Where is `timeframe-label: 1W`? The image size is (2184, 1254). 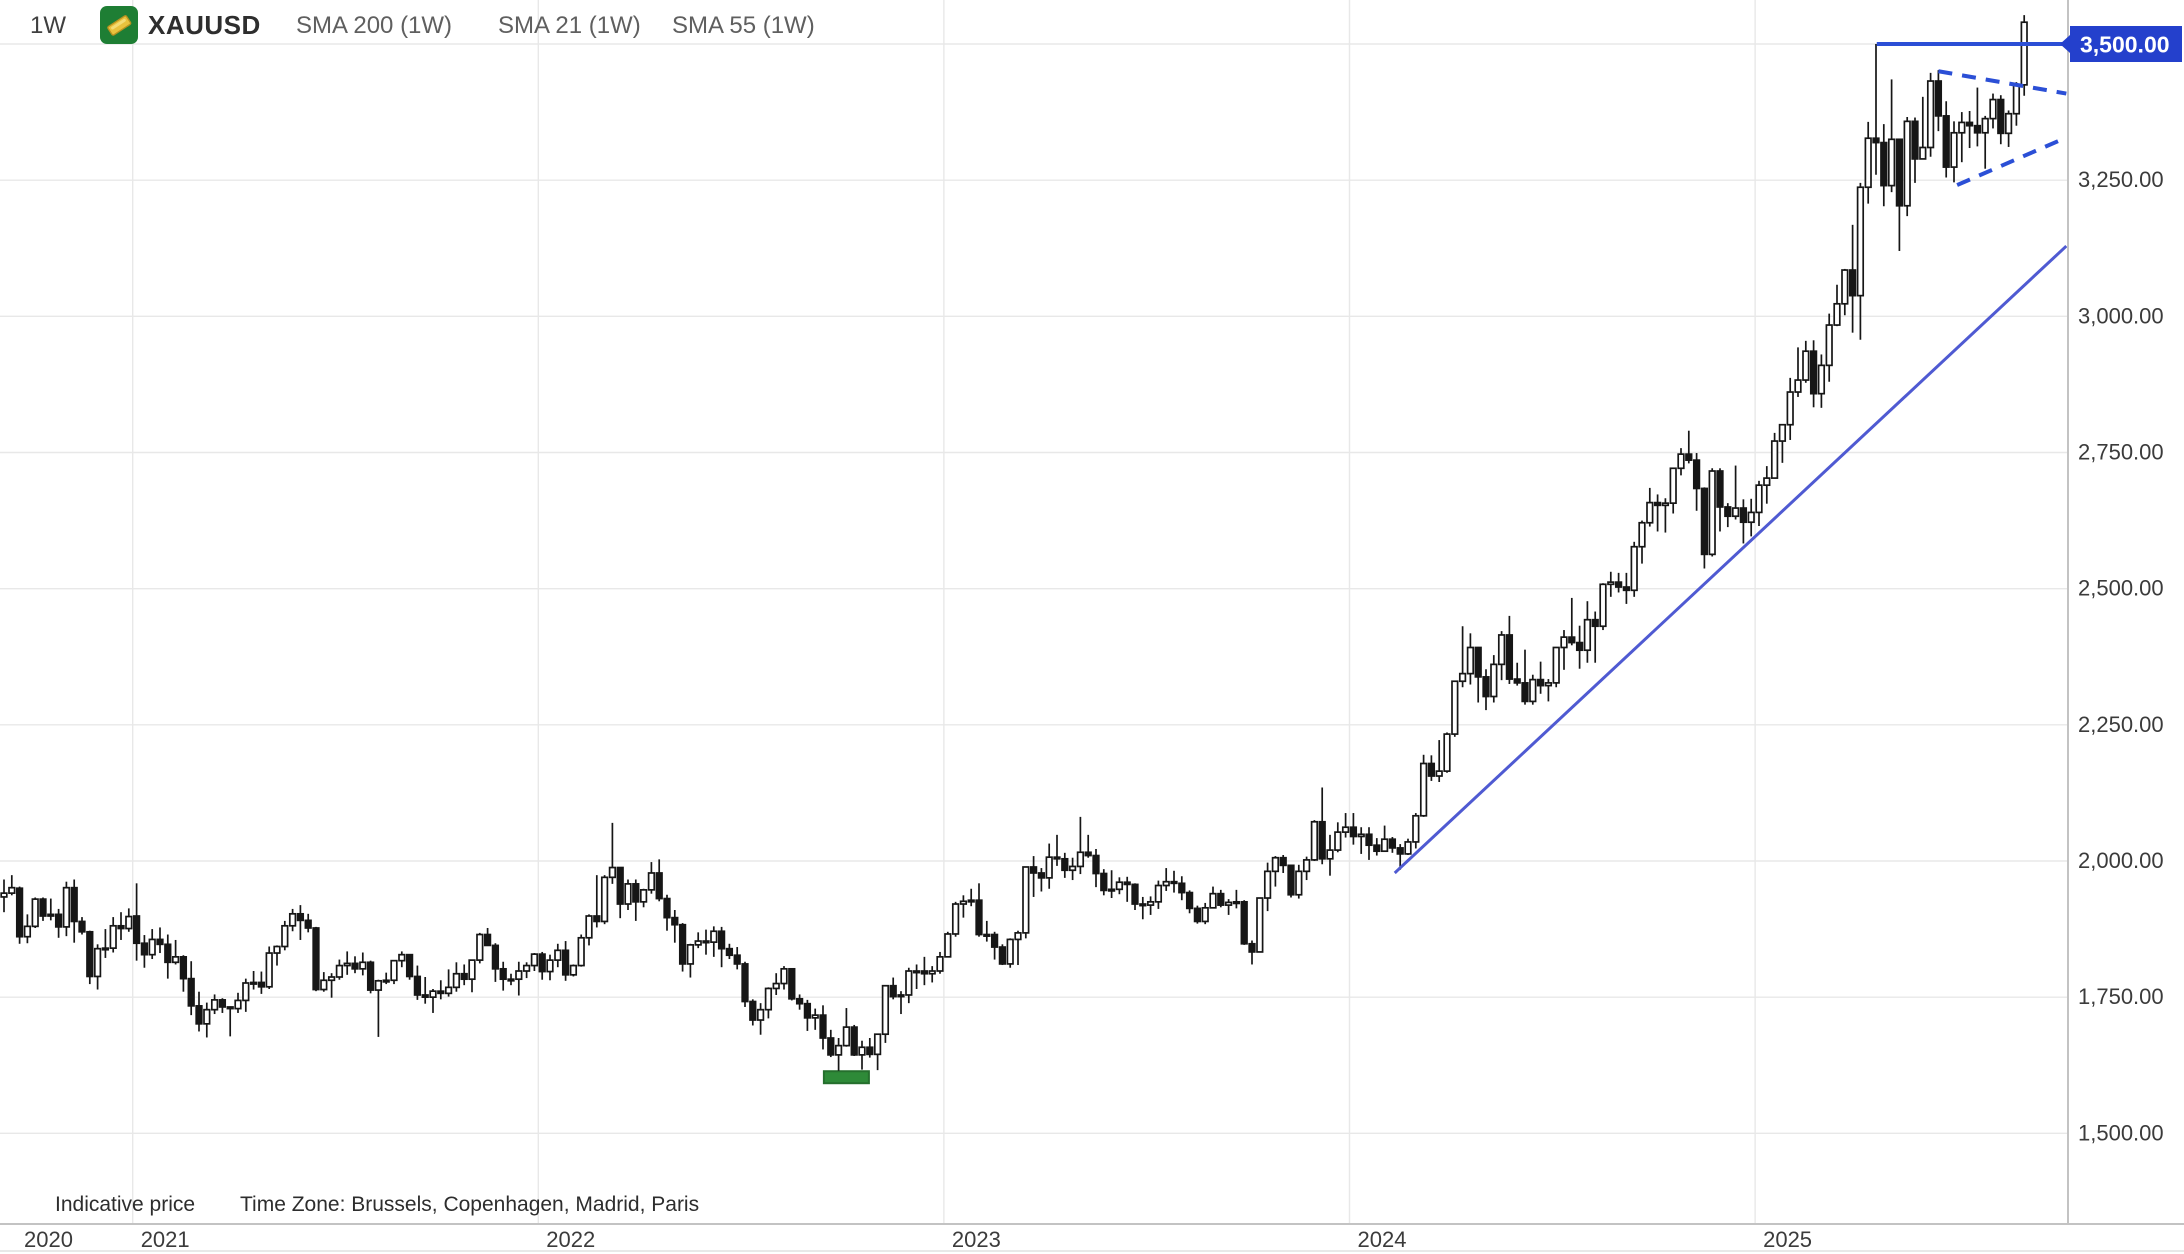
timeframe-label: 1W is located at coordinates (48, 25).